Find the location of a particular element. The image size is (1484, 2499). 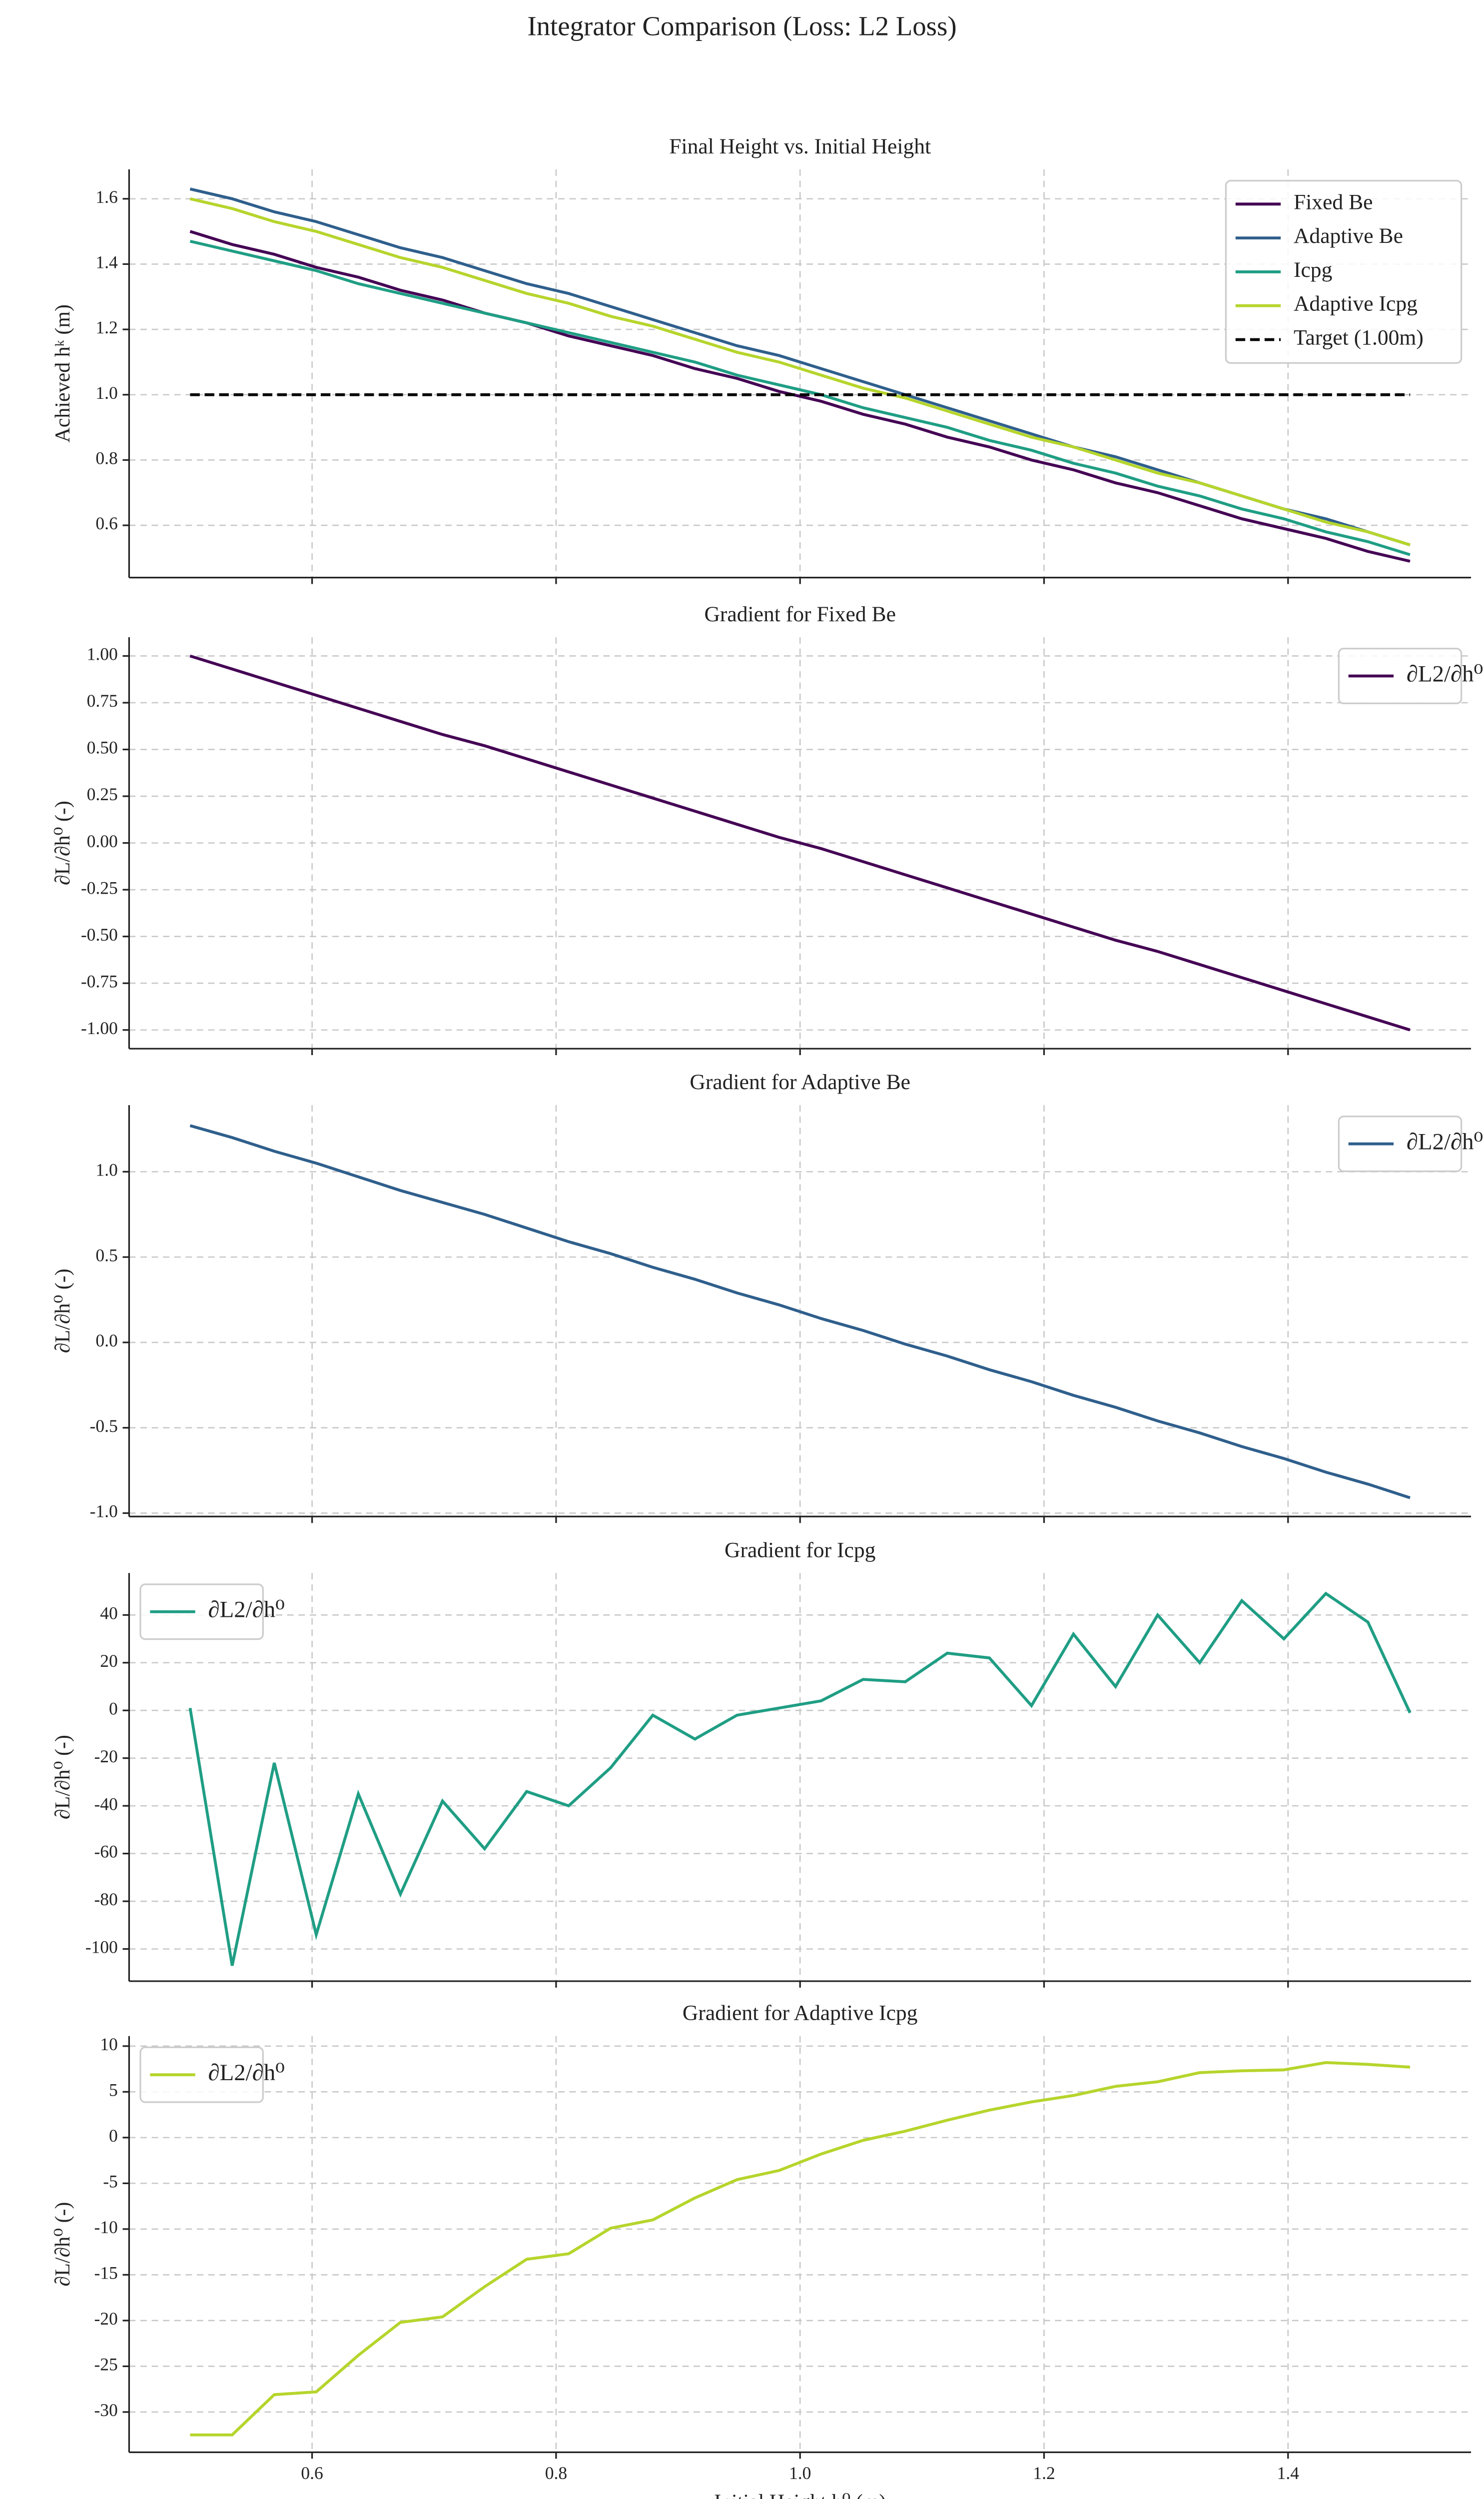

y-tick-label: 0.6 is located at coordinates (106, 523).